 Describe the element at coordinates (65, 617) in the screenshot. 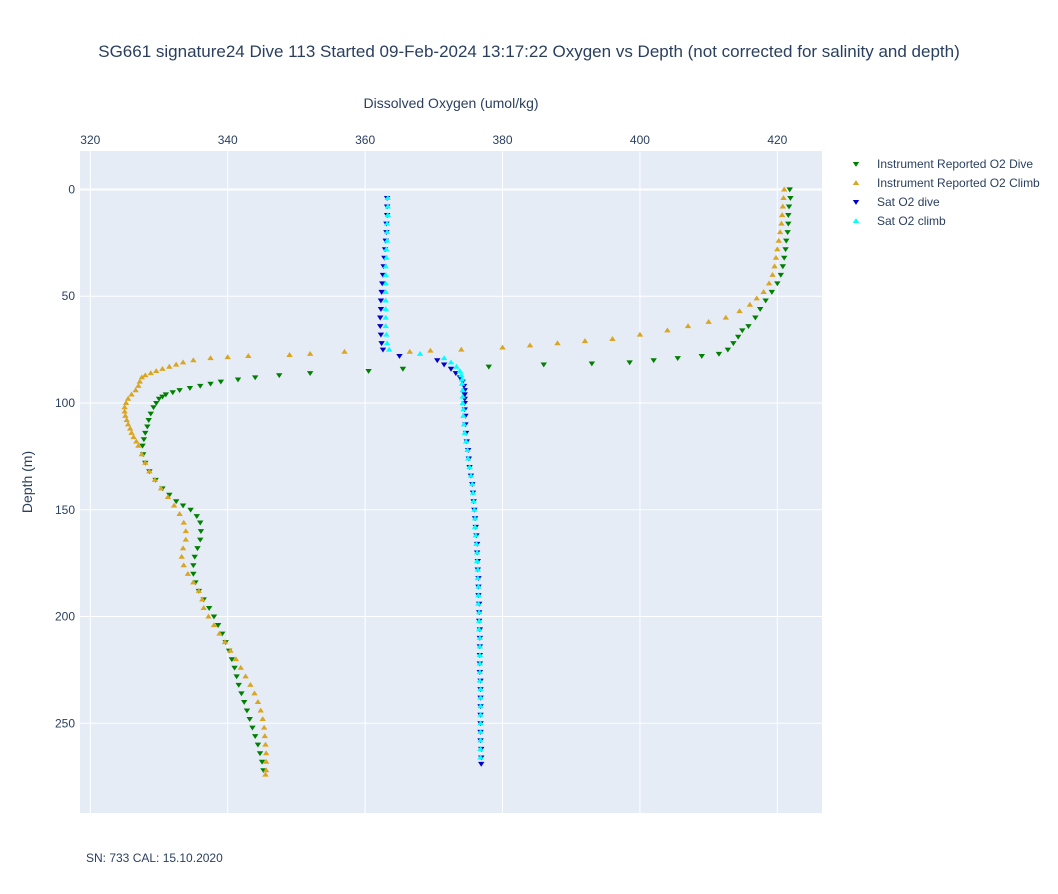

I see `y-tick-label: 200` at that location.